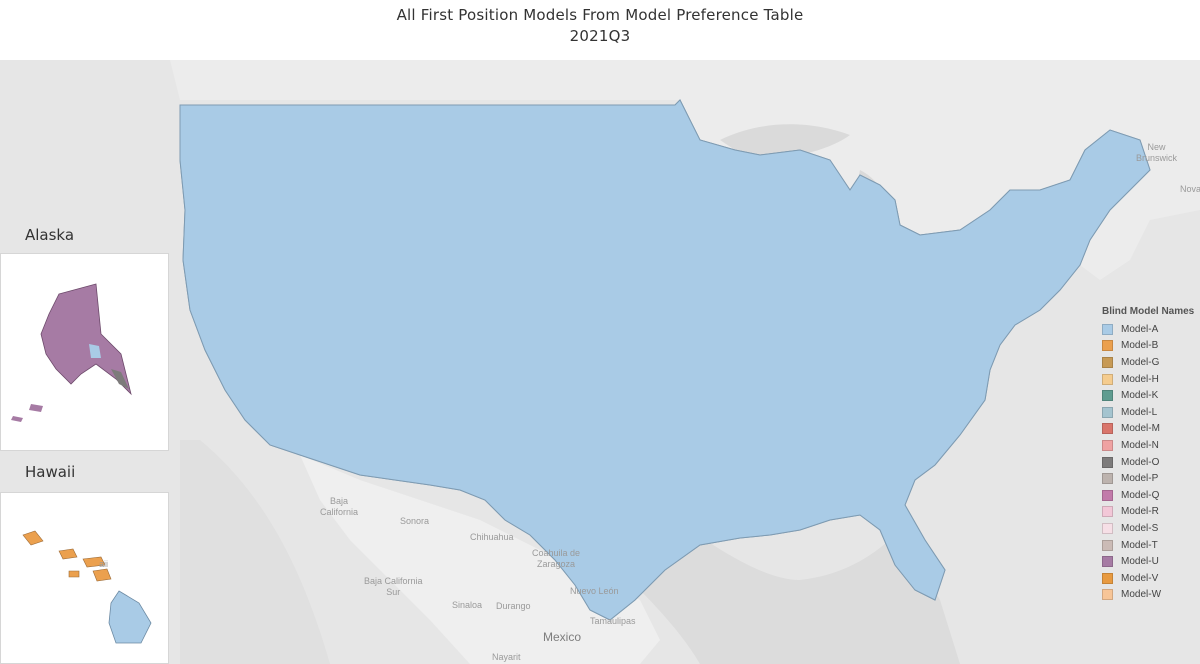 This screenshot has height=664, width=1200. What do you see at coordinates (1139, 545) in the screenshot?
I see `legend-label: Model-T` at bounding box center [1139, 545].